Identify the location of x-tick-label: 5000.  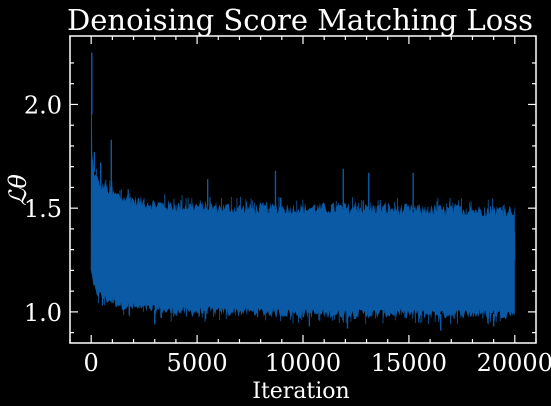
(197, 363).